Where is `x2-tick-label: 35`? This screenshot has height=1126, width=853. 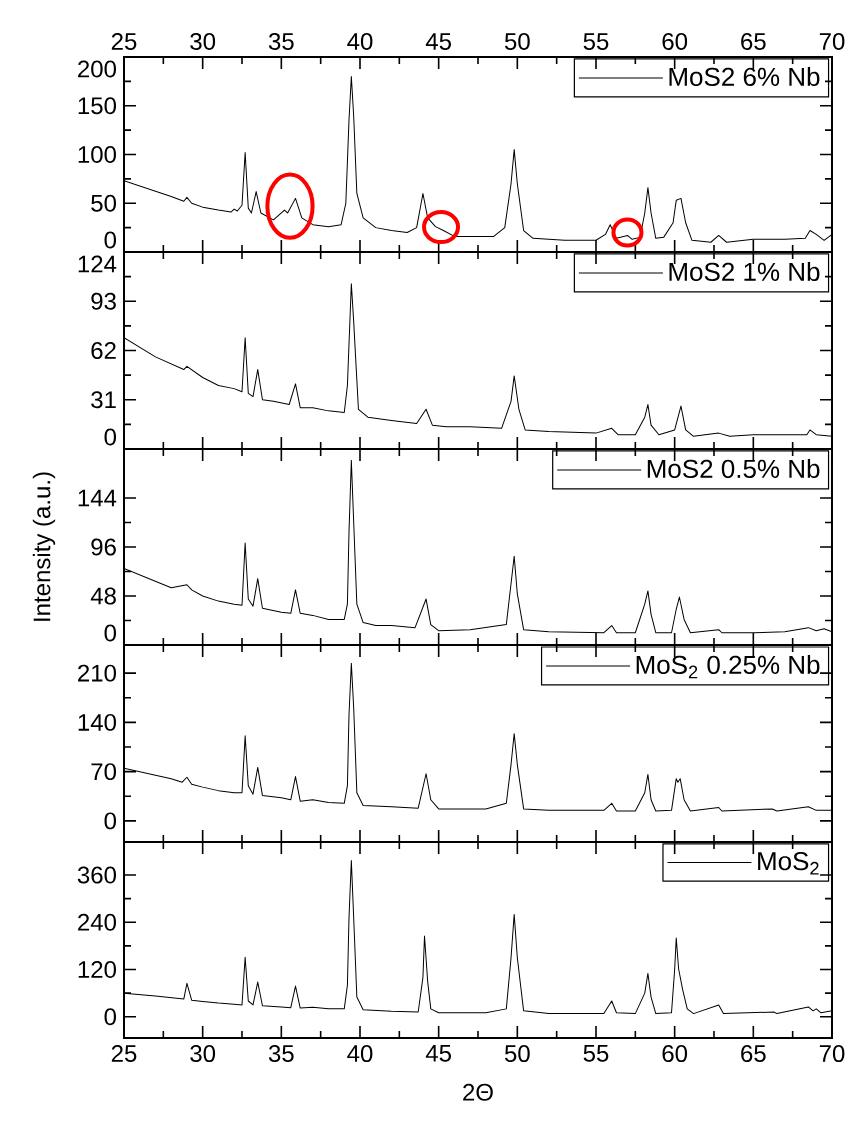 x2-tick-label: 35 is located at coordinates (281, 41).